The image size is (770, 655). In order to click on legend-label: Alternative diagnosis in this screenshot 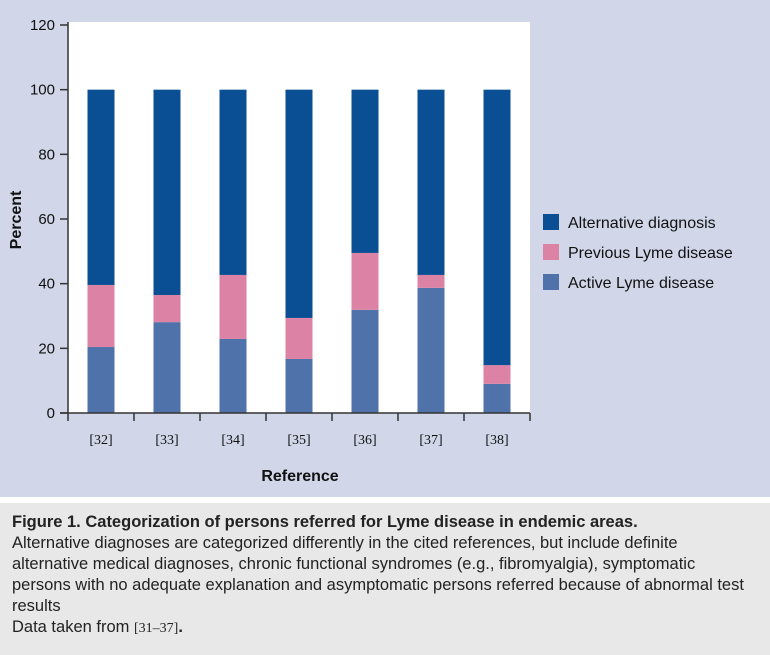, I will do `click(642, 223)`.